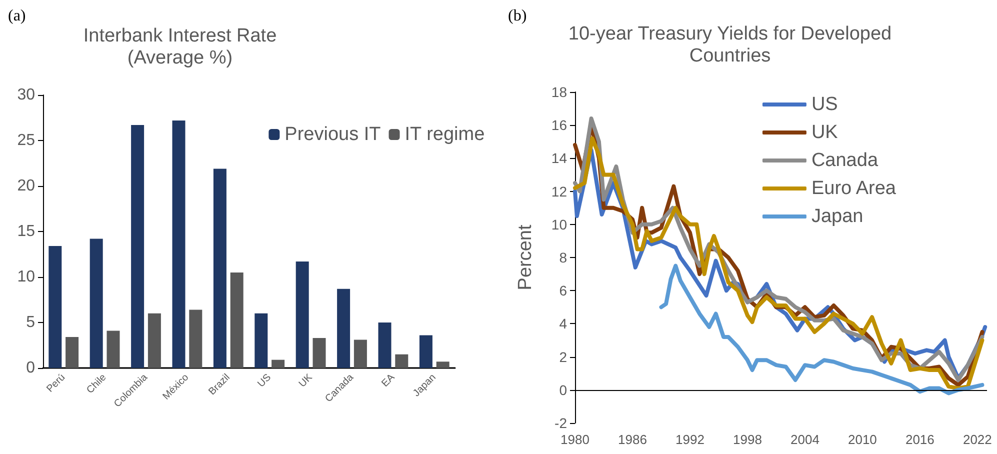 The image size is (997, 454). I want to click on x-tick-label: 1980, so click(575, 439).